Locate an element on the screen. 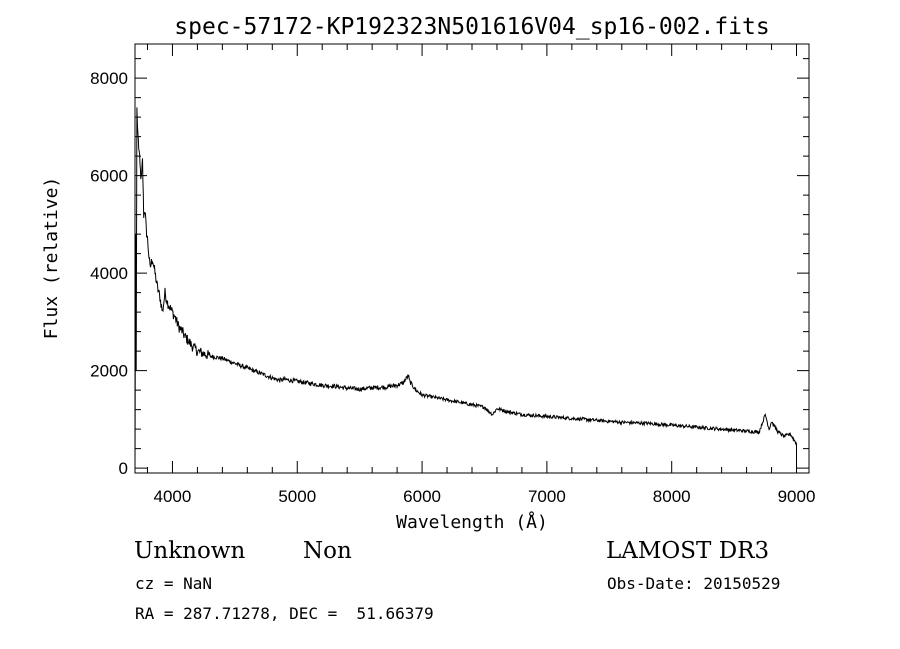 The image size is (900, 649). y-tick-label: 0 is located at coordinates (123, 468).